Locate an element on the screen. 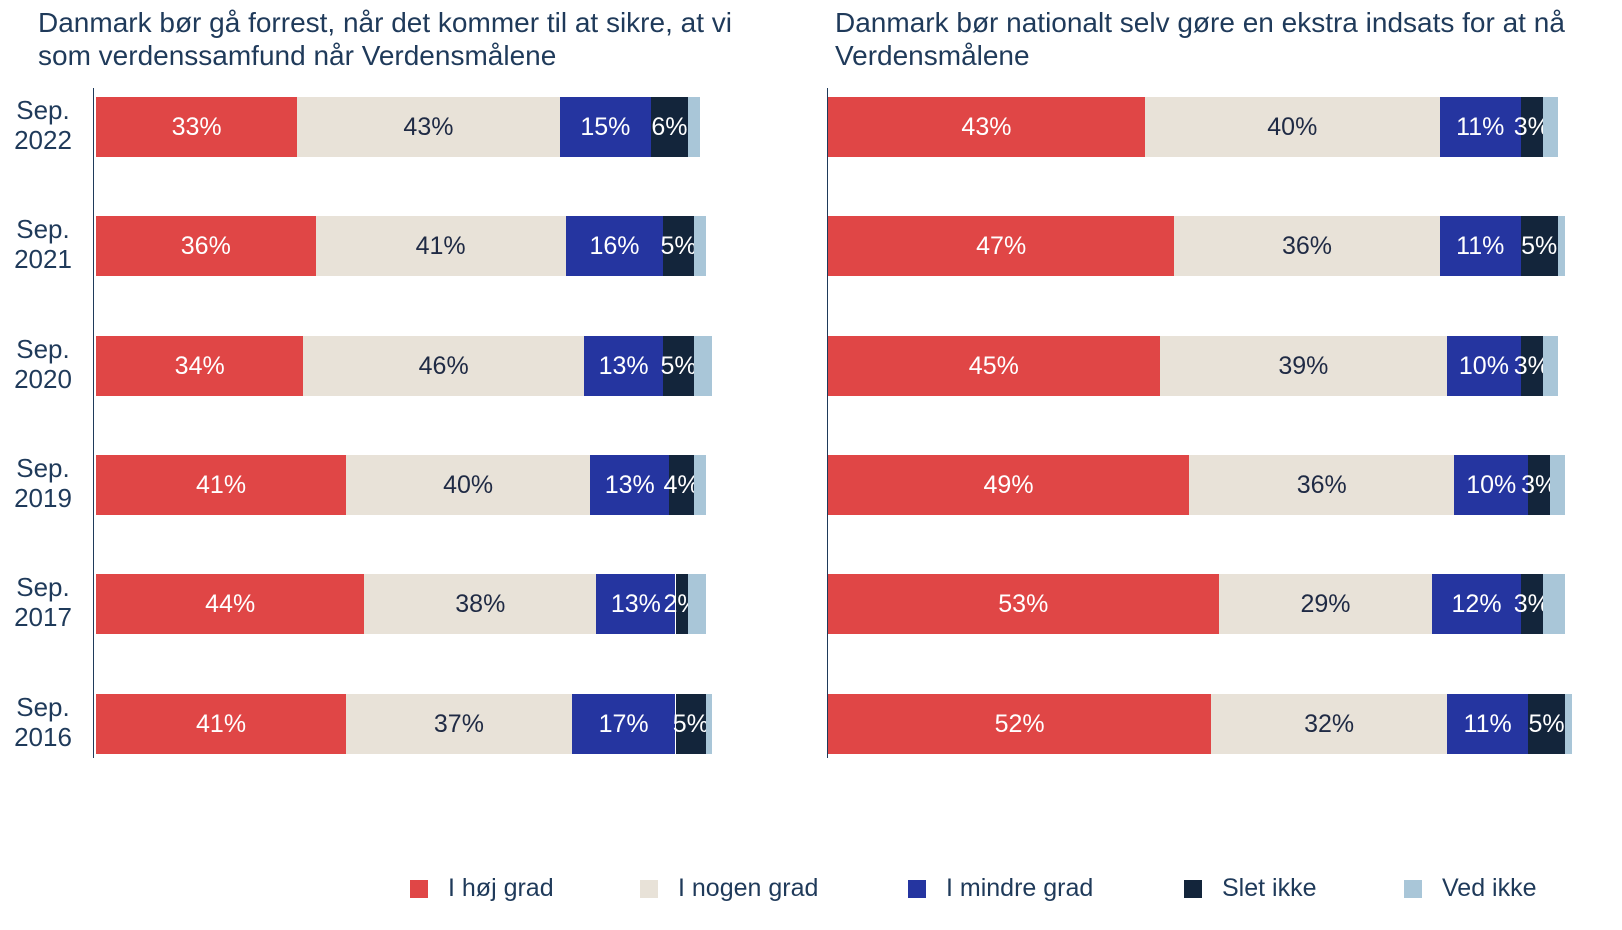  bar-segment: 44% is located at coordinates (230, 604).